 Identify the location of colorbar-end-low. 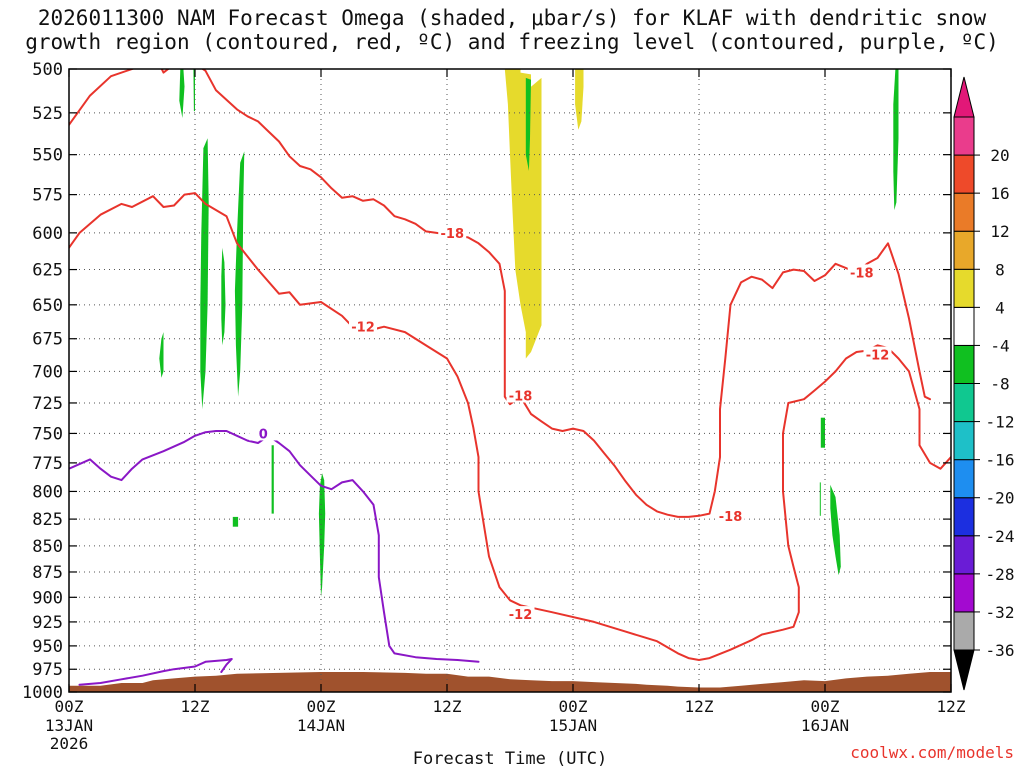
(964, 670).